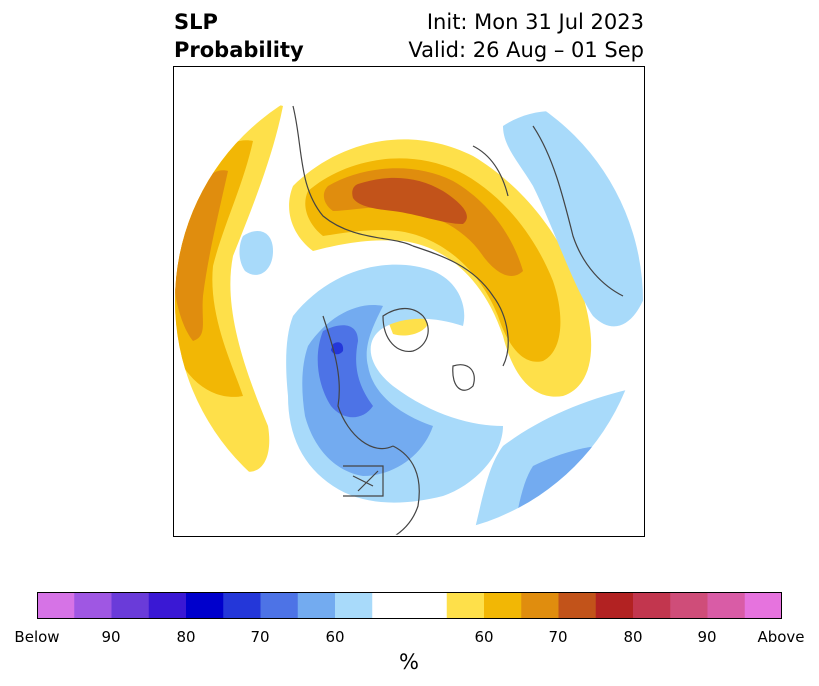 Image resolution: width=819 pixels, height=686 pixels. Describe the element at coordinates (781, 637) in the screenshot. I see `tick-label: Above` at that location.